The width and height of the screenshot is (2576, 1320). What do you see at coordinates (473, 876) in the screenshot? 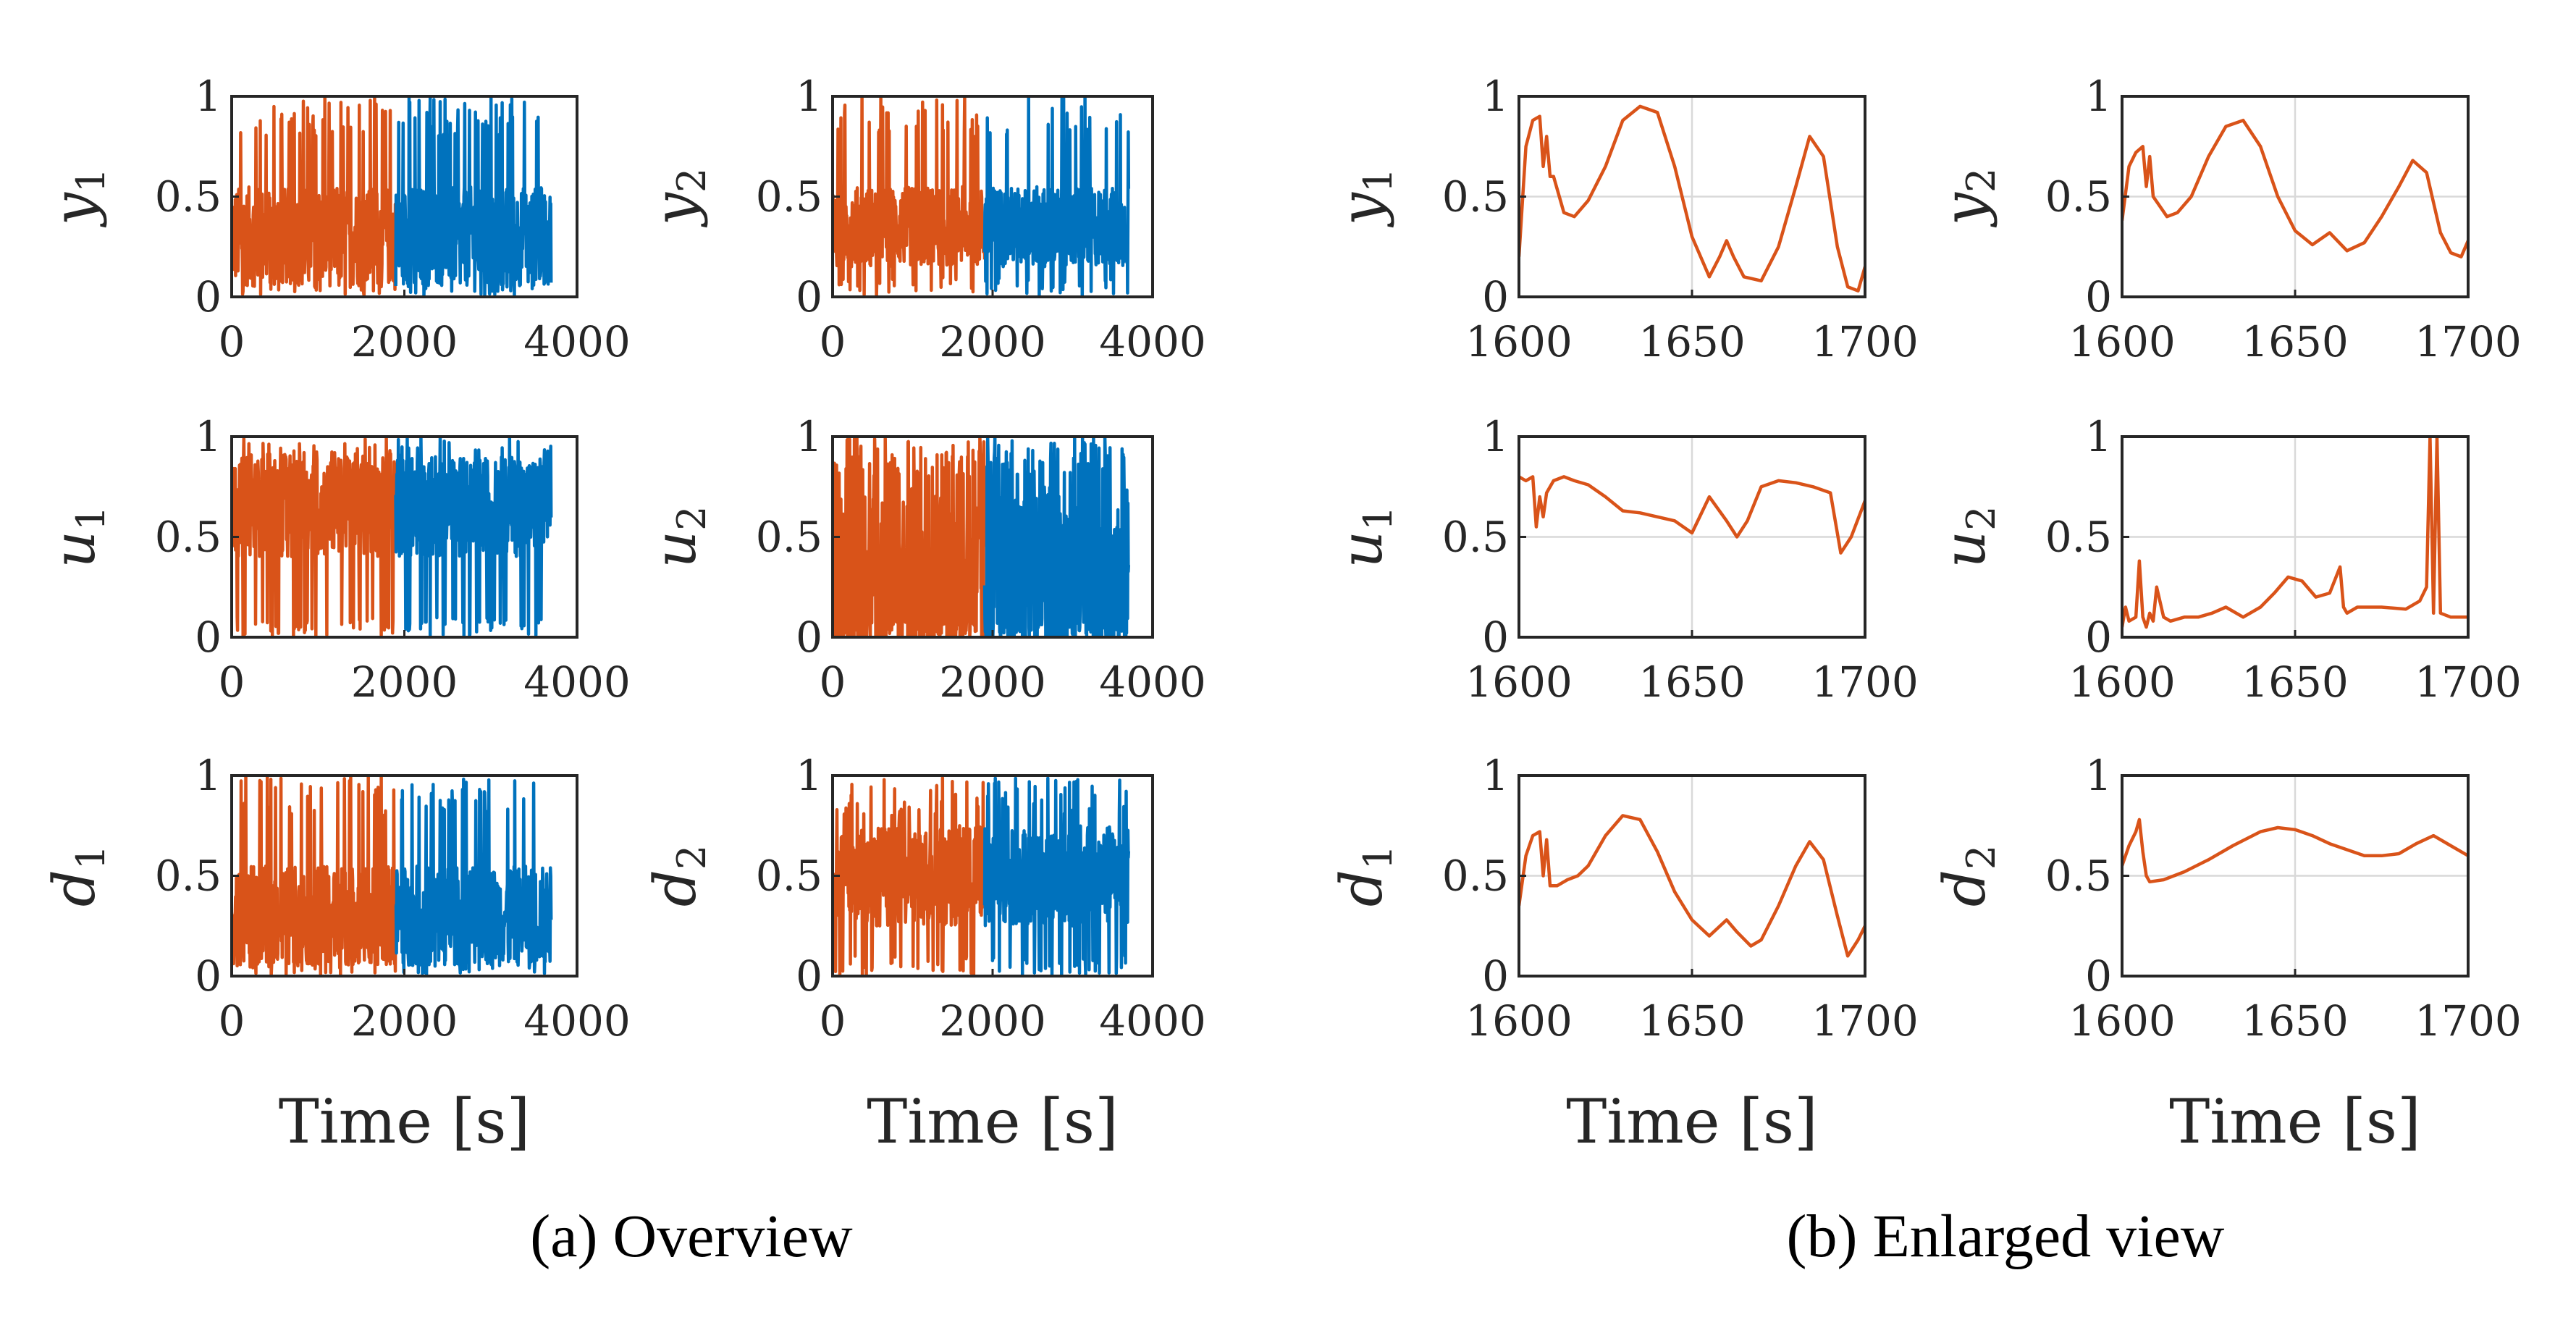
I see `series-segment-ov-d1-test` at bounding box center [473, 876].